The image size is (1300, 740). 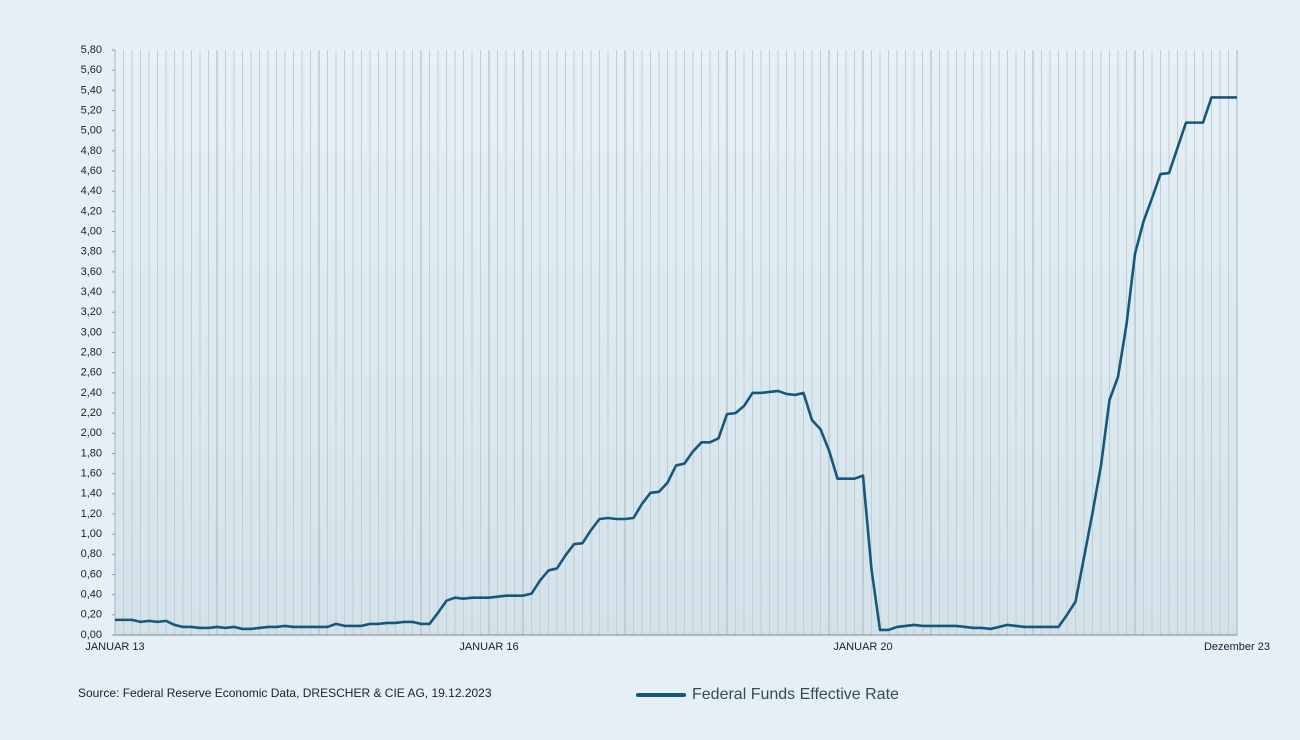 What do you see at coordinates (91, 151) in the screenshot?
I see `y-tick-label: 4,80` at bounding box center [91, 151].